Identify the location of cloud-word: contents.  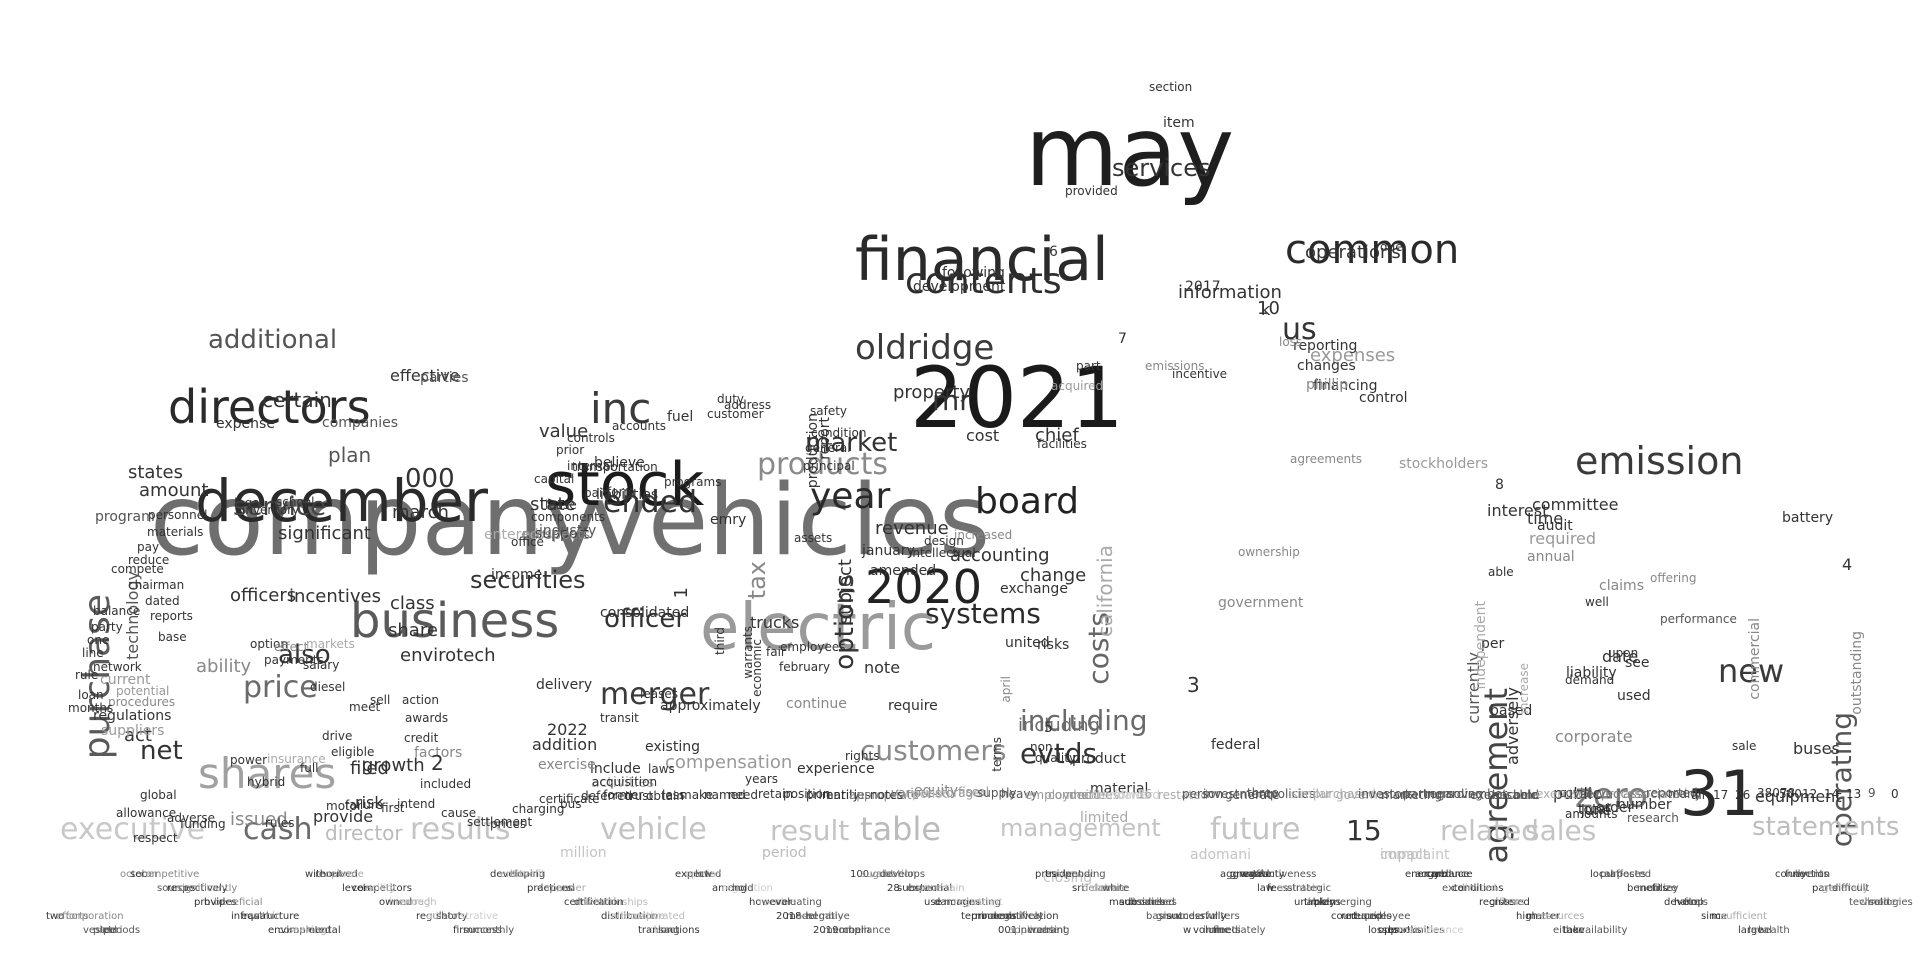
(983, 281).